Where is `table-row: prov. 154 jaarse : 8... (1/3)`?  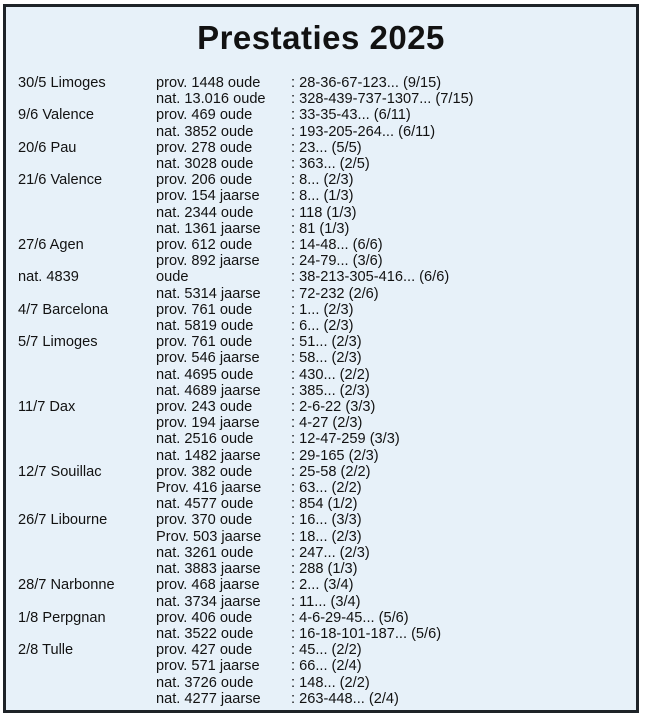 table-row: prov. 154 jaarse : 8... (1/3) is located at coordinates (324, 196).